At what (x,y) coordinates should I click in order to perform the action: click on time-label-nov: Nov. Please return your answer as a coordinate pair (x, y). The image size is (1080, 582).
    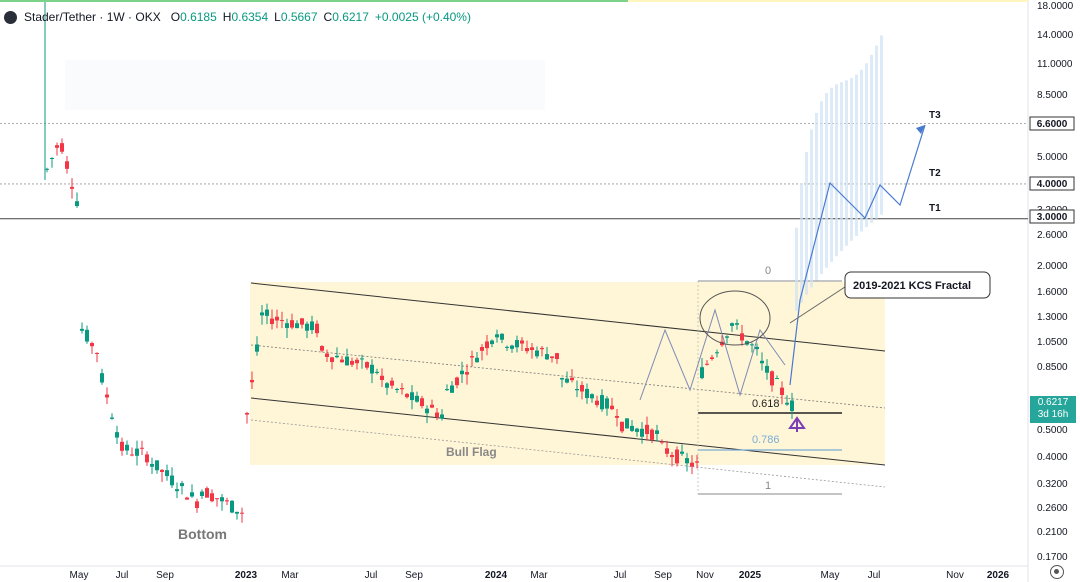
    Looking at the image, I should click on (955, 575).